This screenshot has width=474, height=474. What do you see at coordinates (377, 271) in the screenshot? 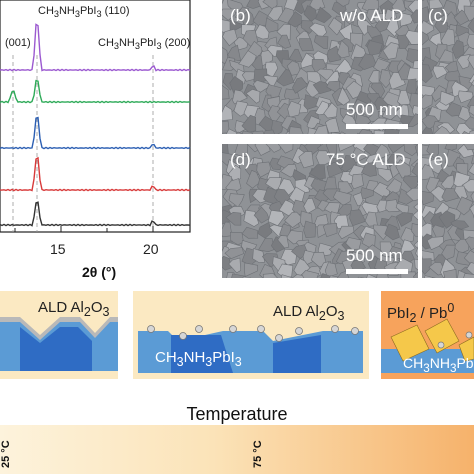
I see `scalebar-d` at bounding box center [377, 271].